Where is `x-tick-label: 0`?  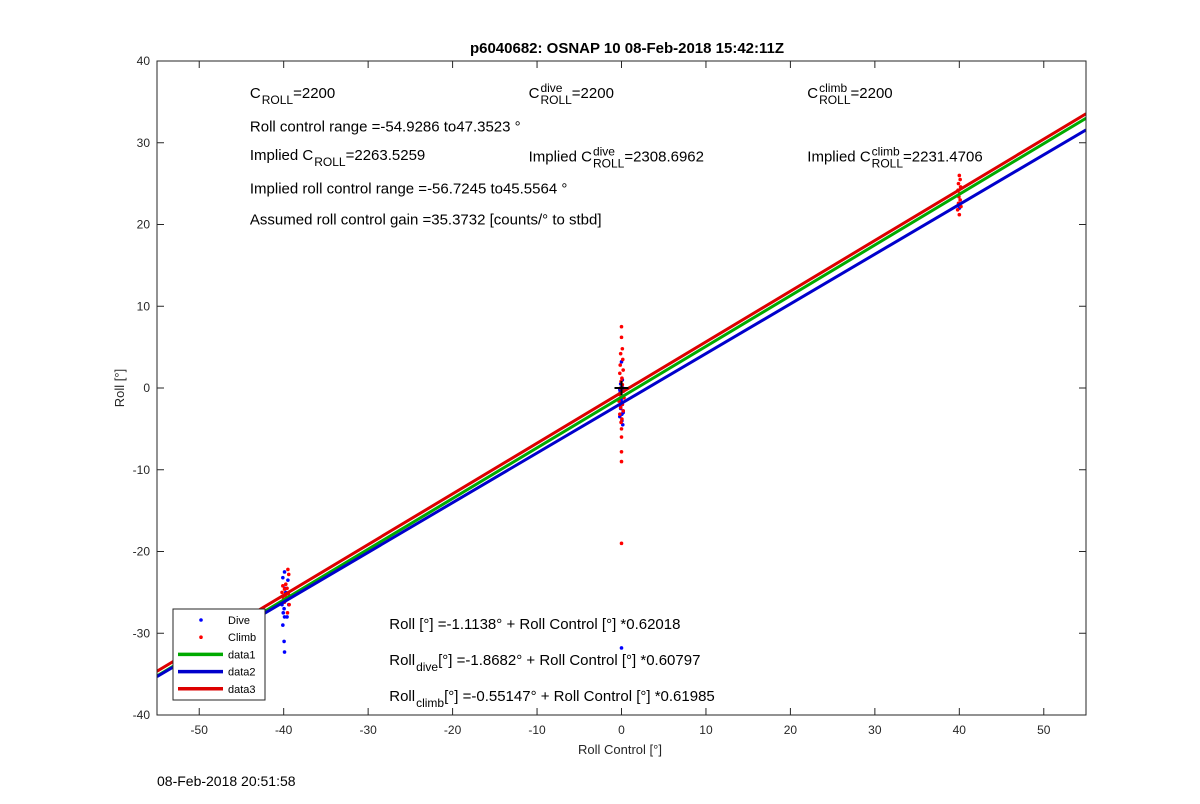 x-tick-label: 0 is located at coordinates (621, 730).